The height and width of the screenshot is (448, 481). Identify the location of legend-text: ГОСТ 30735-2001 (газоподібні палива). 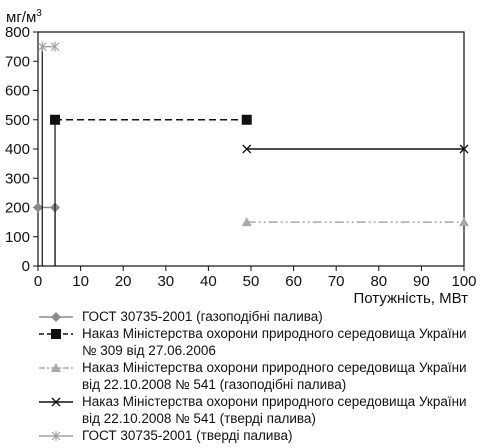
(202, 316).